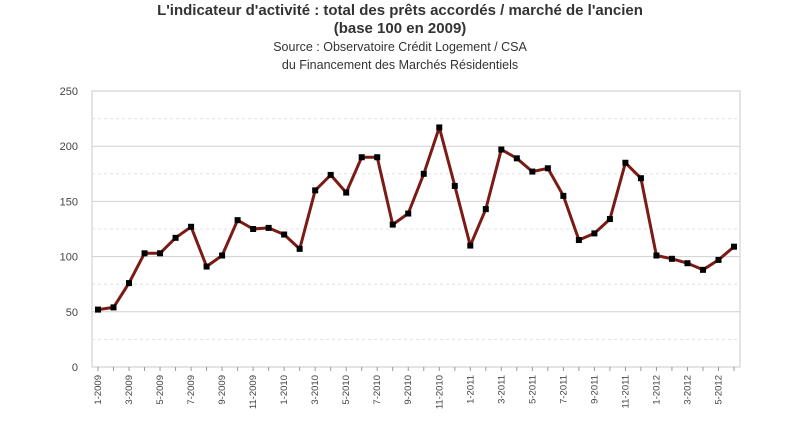  Describe the element at coordinates (470, 389) in the screenshot. I see `x-tick-label: 1-2011` at that location.